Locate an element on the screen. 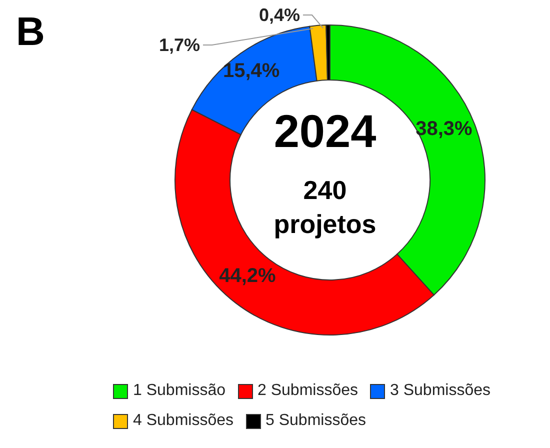 The height and width of the screenshot is (448, 550). legend-label: 2 Submissões is located at coordinates (308, 391).